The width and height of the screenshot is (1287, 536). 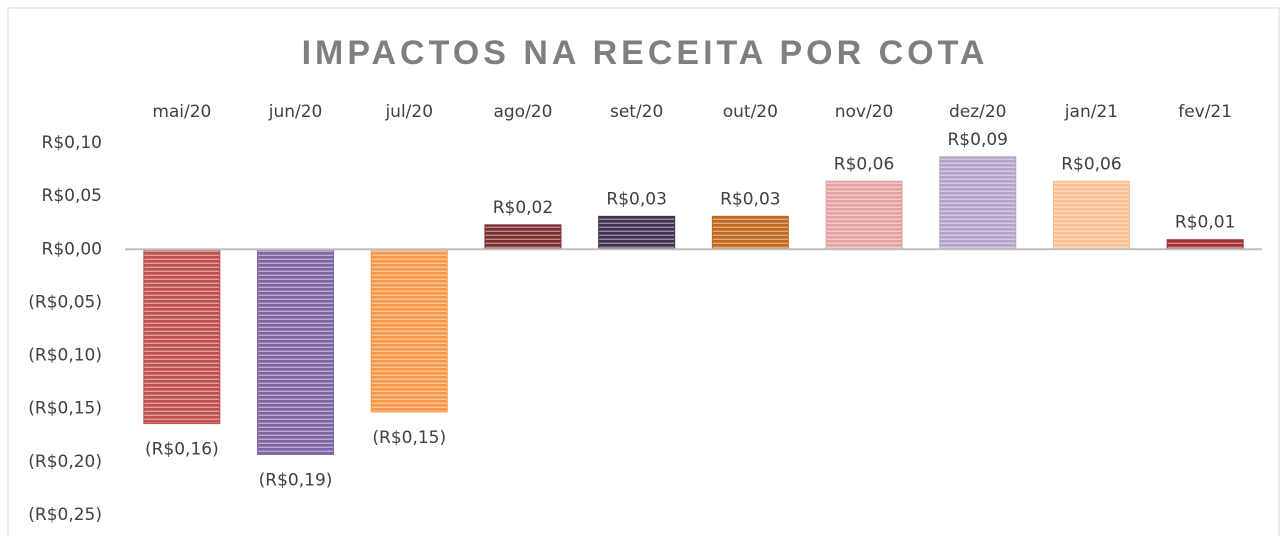 I want to click on data-label: R$0,09, so click(x=978, y=140).